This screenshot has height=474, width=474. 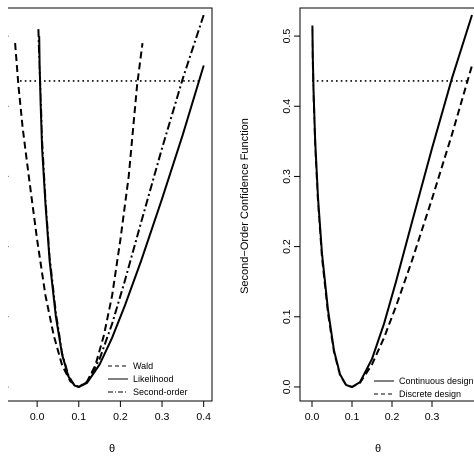 I want to click on y-tick-label: 0.5, so click(x=287, y=36).